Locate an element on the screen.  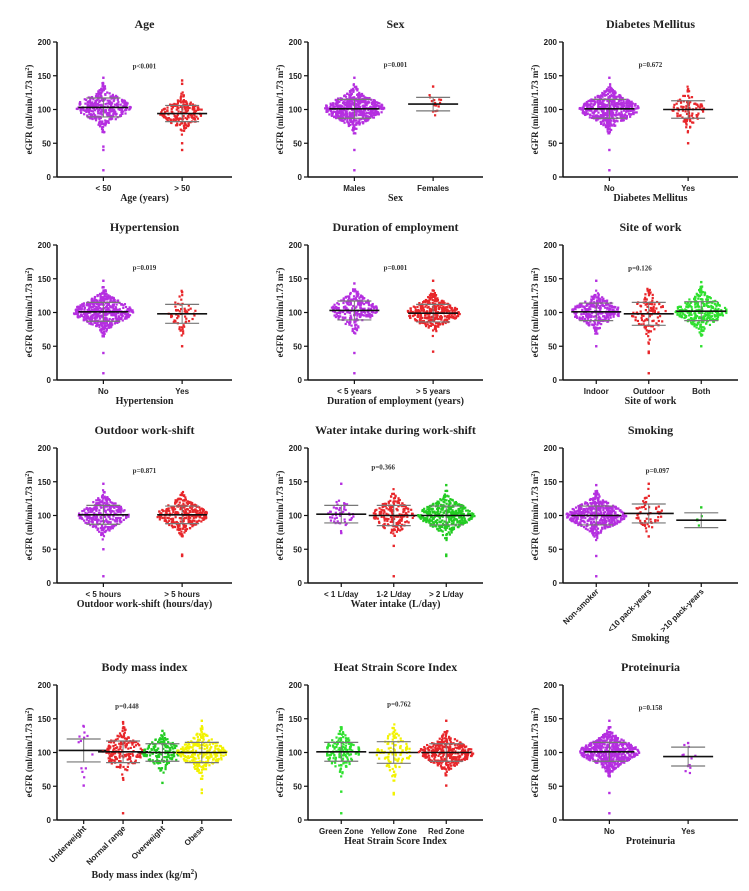
x-tick-label: > 5 hours is located at coordinates (182, 594).